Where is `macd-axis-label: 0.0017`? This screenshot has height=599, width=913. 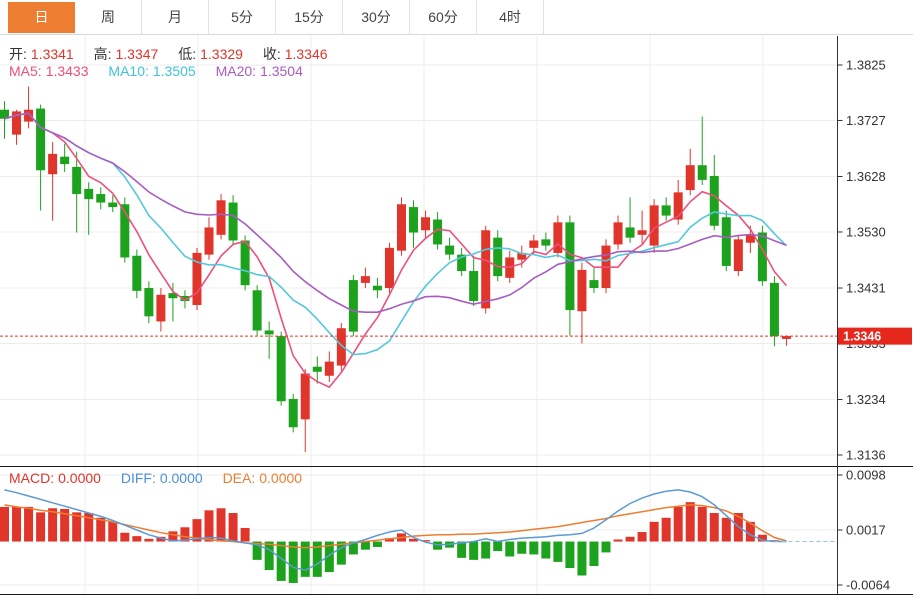
macd-axis-label: 0.0017 is located at coordinates (866, 530).